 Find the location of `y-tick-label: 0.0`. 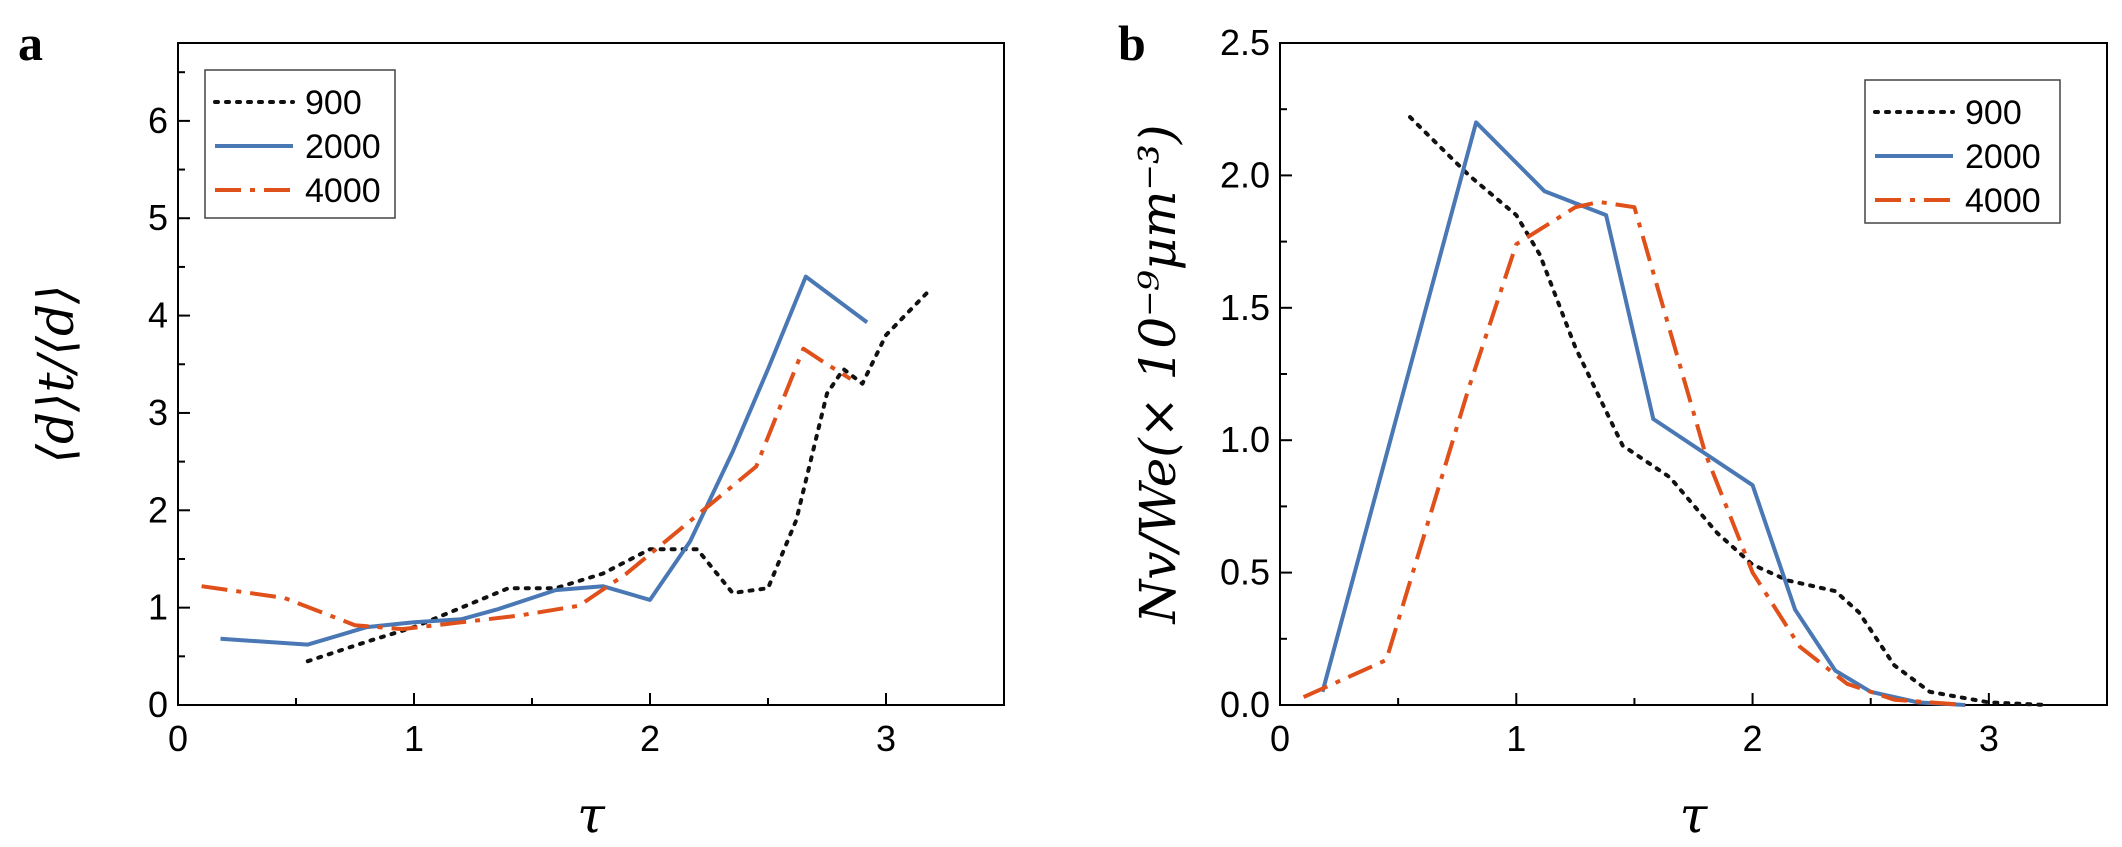

y-tick-label: 0.0 is located at coordinates (1245, 704).